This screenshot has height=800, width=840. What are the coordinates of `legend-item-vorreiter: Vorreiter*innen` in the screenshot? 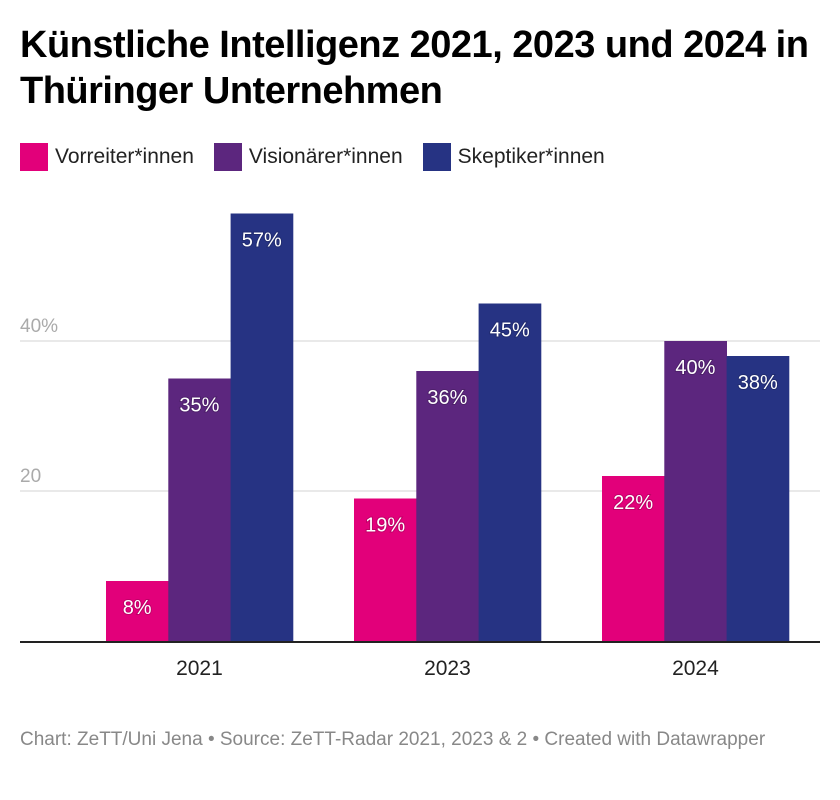 It's located at (107, 157).